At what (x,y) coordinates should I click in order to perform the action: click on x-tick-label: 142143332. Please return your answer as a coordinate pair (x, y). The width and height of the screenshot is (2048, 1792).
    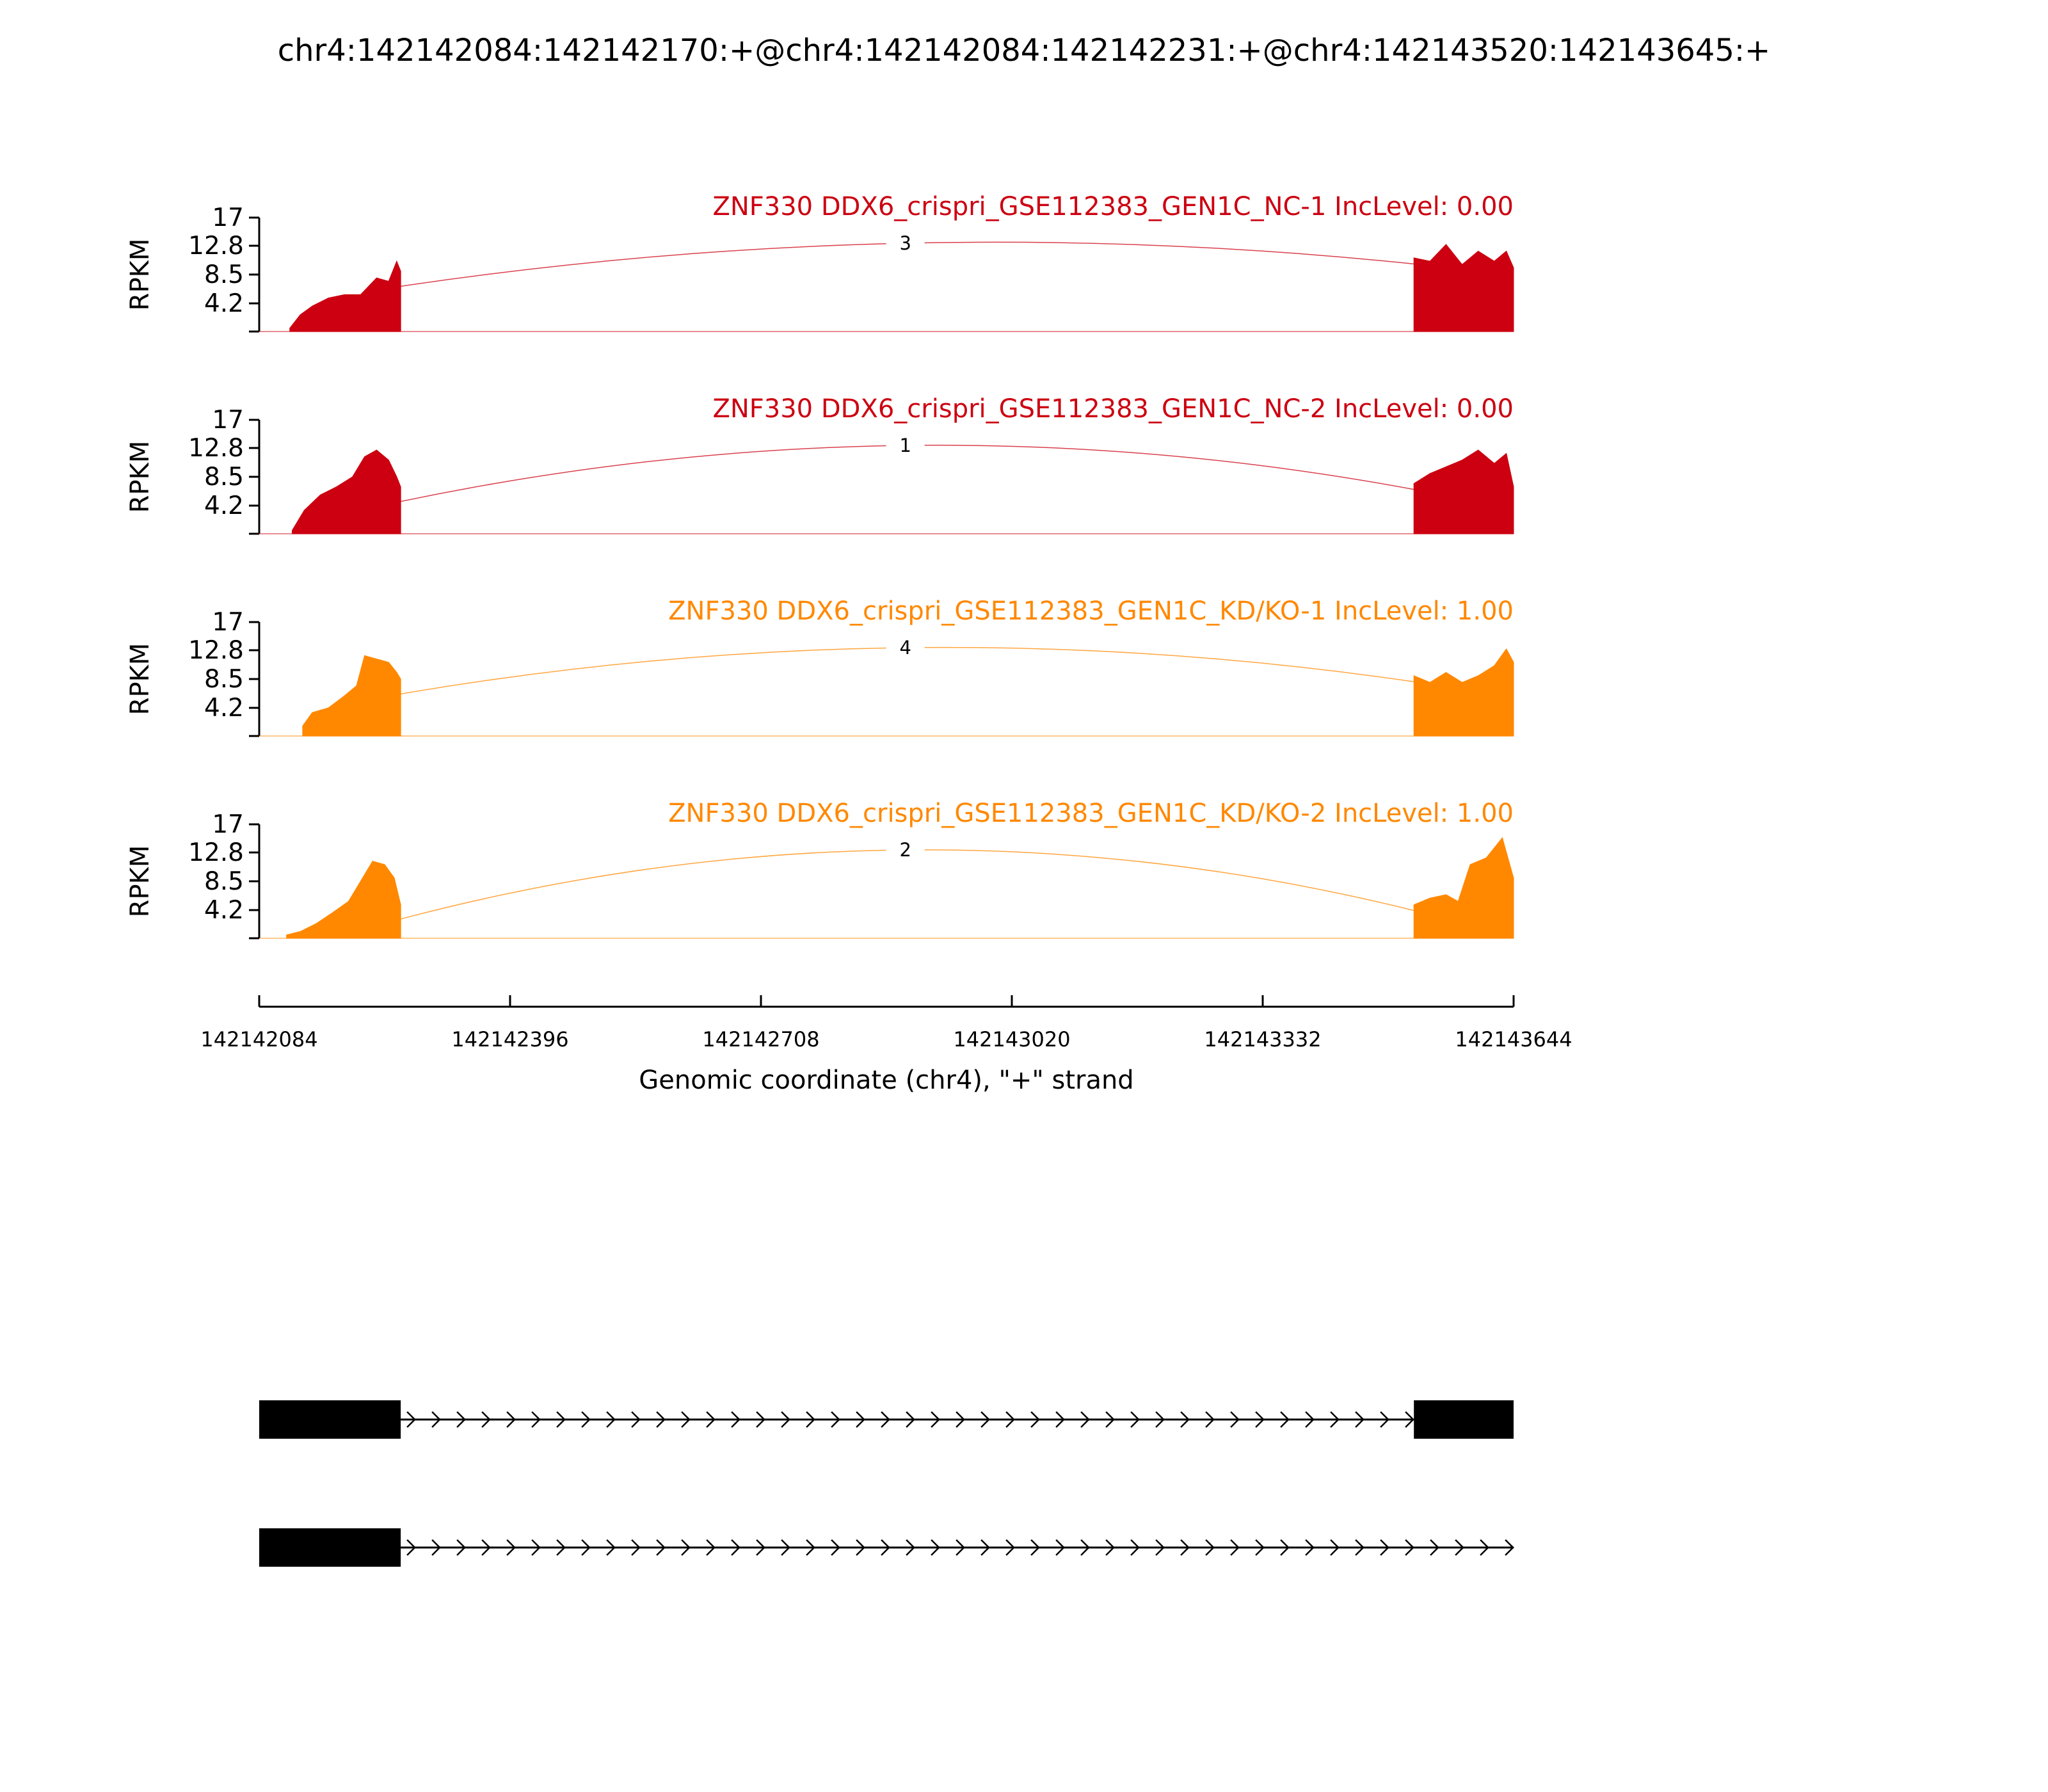
    Looking at the image, I should click on (1262, 1039).